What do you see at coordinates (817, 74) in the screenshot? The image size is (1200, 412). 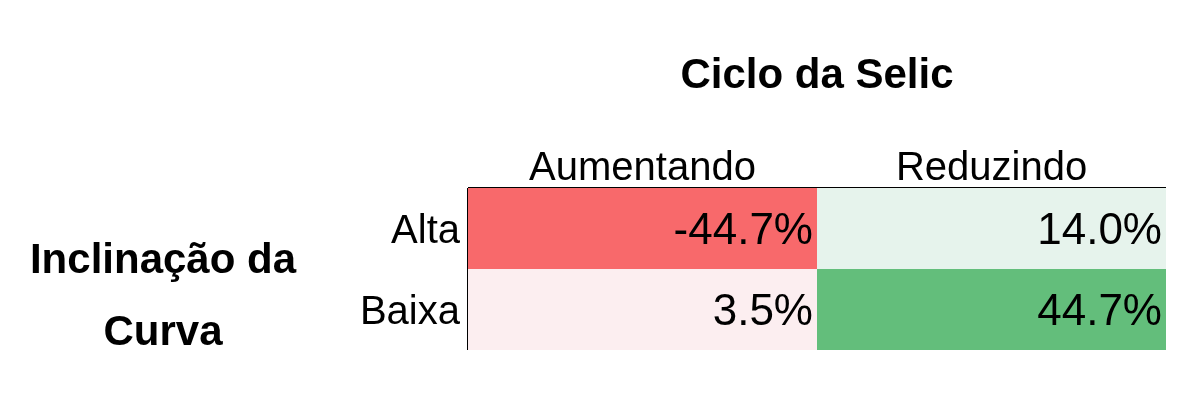 I see `chart-title: Ciclo da Selic` at bounding box center [817, 74].